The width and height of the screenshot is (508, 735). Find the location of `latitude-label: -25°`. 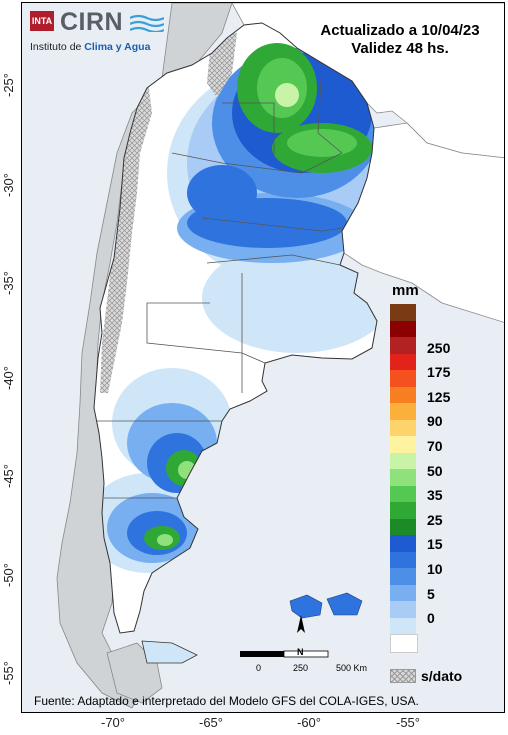

latitude-label: -25° is located at coordinates (8, 85).